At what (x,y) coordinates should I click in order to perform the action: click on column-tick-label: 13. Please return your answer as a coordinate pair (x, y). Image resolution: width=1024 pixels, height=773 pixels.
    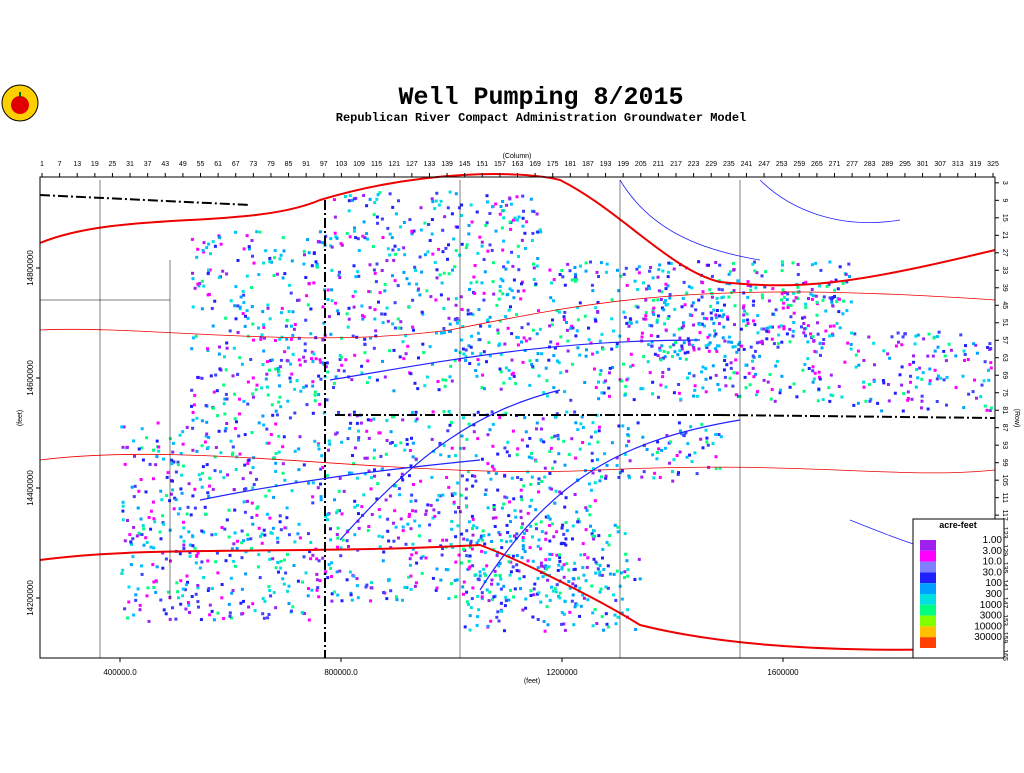
    Looking at the image, I should click on (77, 164).